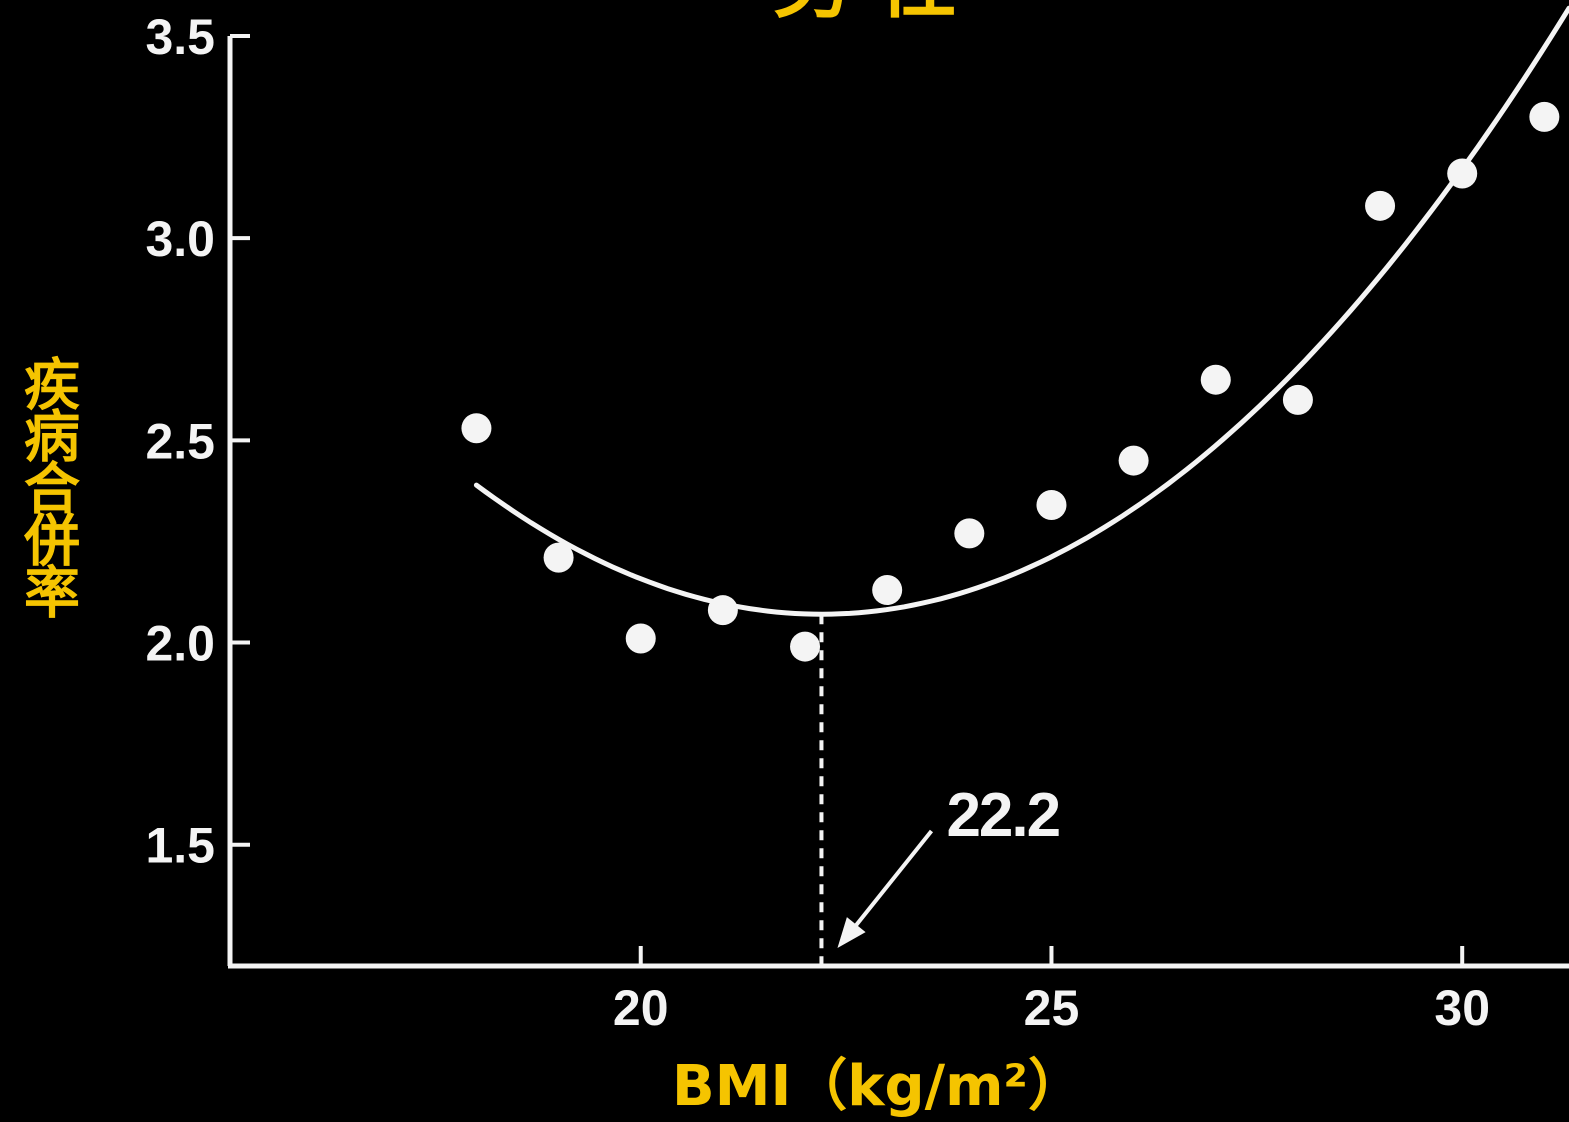  What do you see at coordinates (1462, 1008) in the screenshot?
I see `x-tick-label: 30` at bounding box center [1462, 1008].